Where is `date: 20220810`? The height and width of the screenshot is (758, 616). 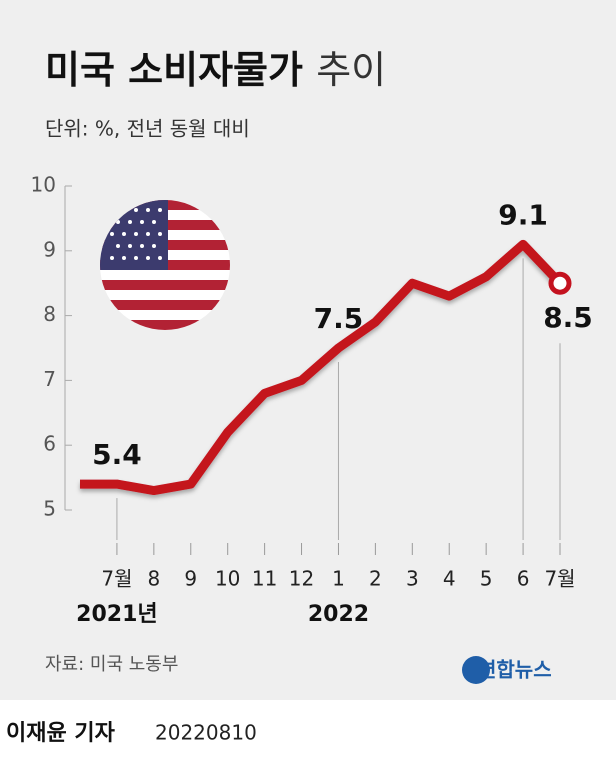
date: 20220810 is located at coordinates (206, 733).